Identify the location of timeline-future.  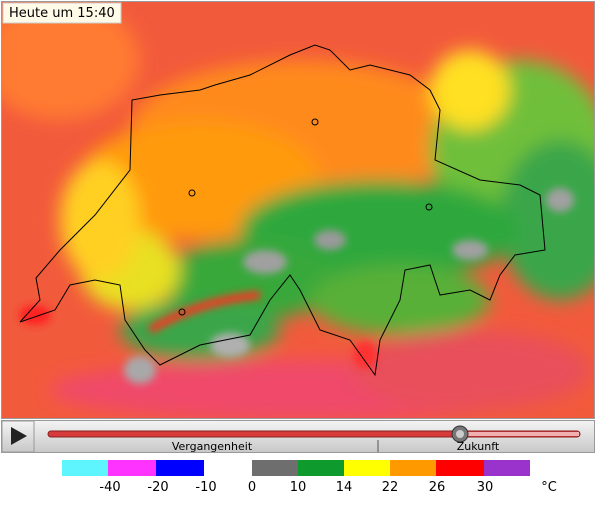
(519, 434).